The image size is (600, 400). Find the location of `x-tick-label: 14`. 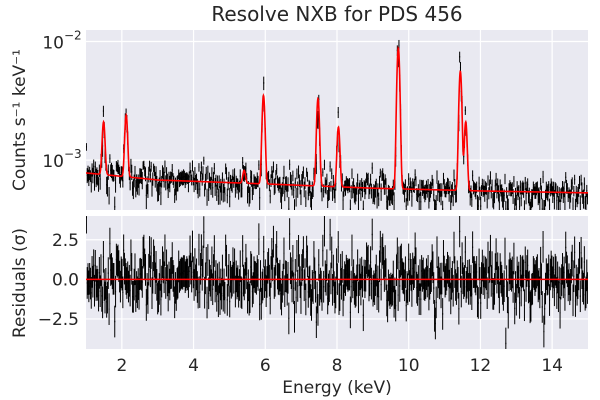

x-tick-label: 14 is located at coordinates (552, 366).